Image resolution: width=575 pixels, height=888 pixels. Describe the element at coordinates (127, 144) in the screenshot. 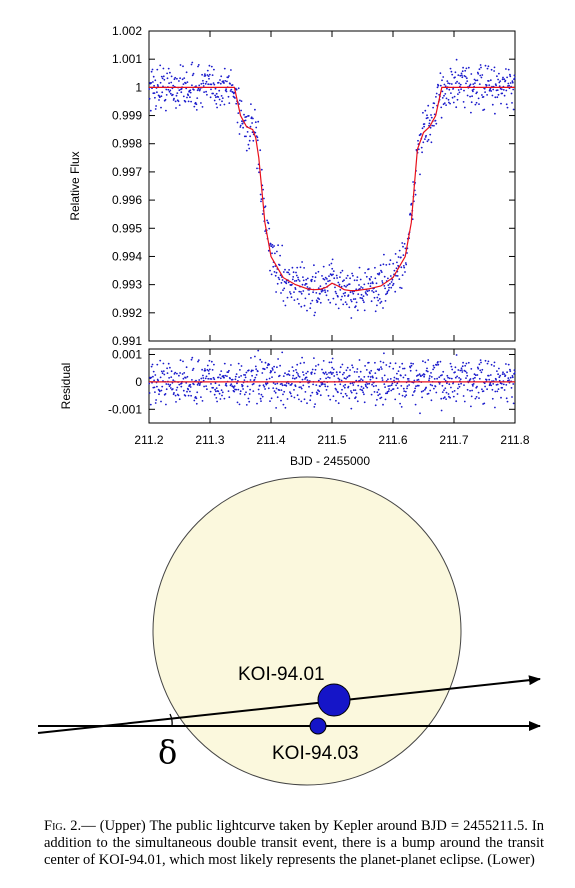

I see `lightcurve-y-tick-label: 0.998` at that location.